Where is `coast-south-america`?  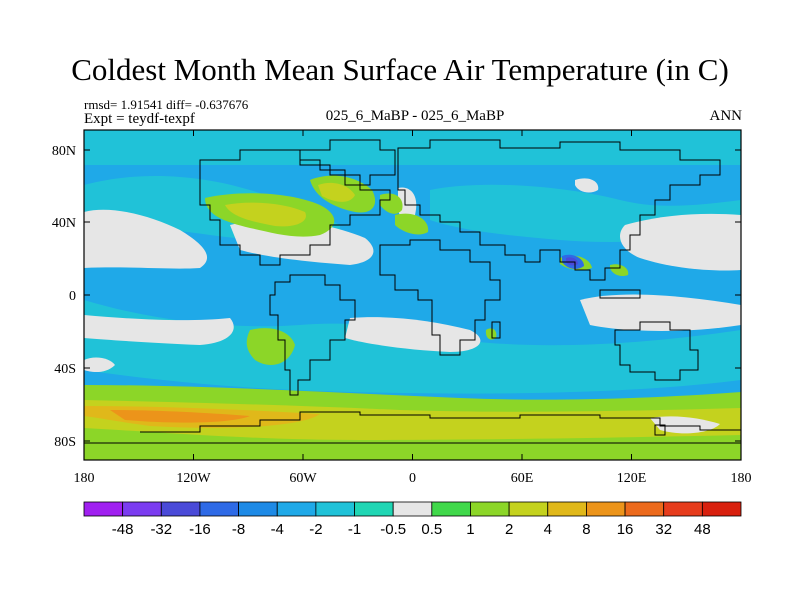 coast-south-america is located at coordinates (312, 335).